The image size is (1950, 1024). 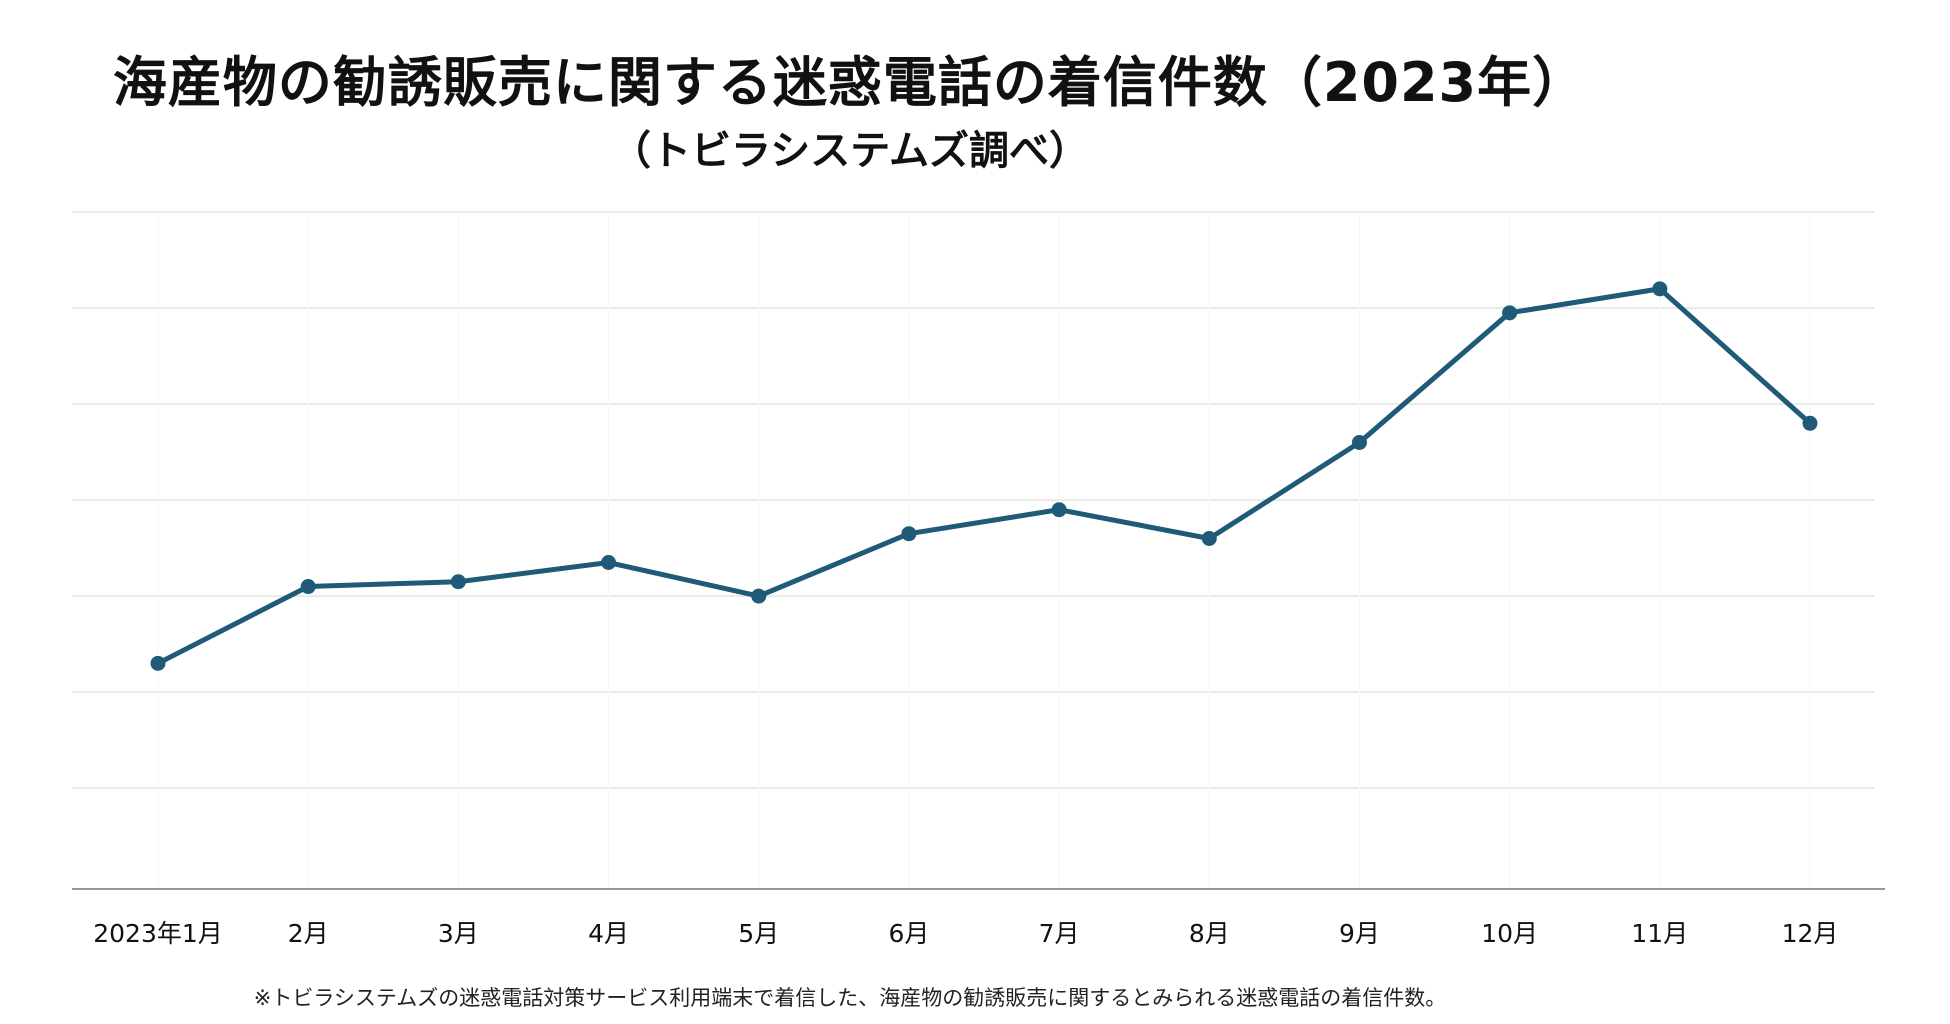 What do you see at coordinates (1359, 933) in the screenshot?
I see `x-tick-label: 9月` at bounding box center [1359, 933].